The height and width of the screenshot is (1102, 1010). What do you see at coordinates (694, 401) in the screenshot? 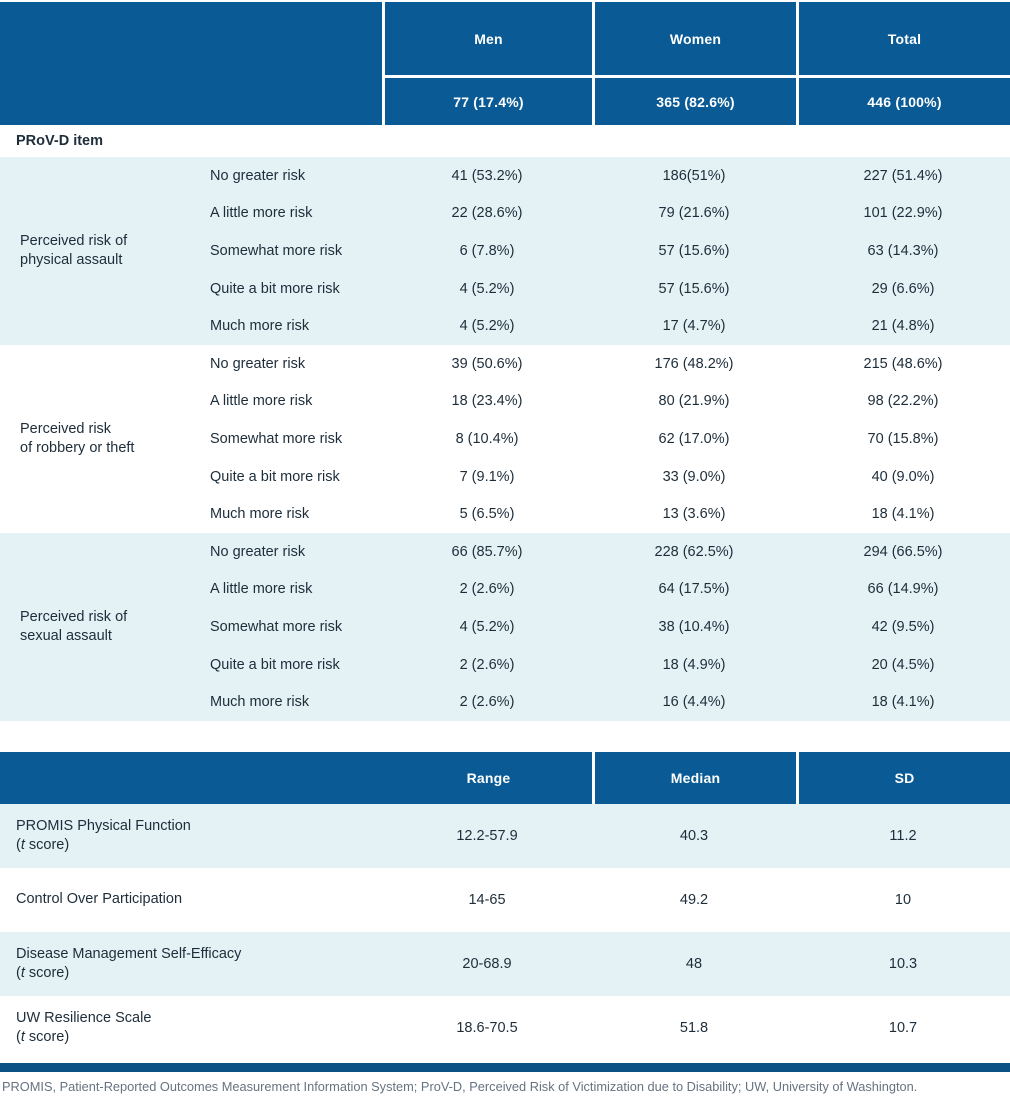
I see `cell-women: 80 (21.9%)` at bounding box center [694, 401].